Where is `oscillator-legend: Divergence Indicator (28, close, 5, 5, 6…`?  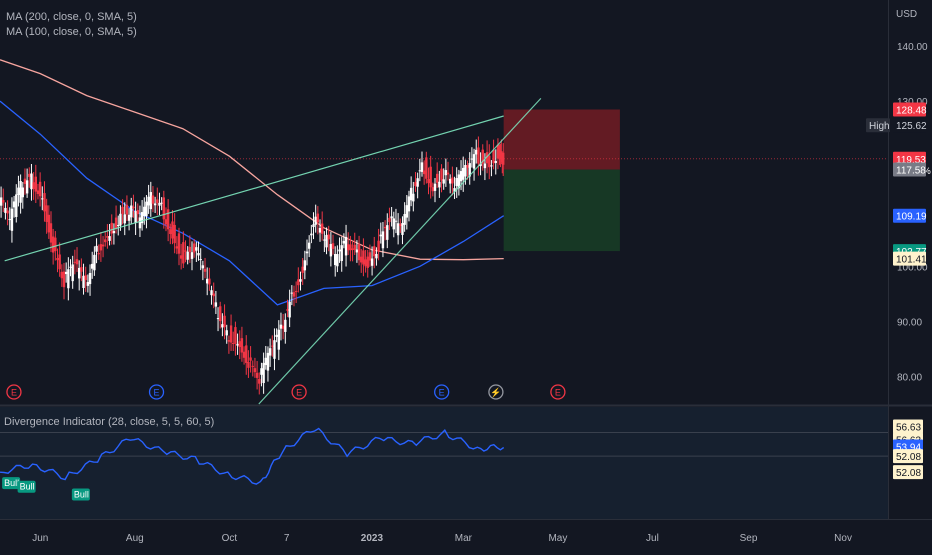 oscillator-legend: Divergence Indicator (28, close, 5, 5, 6… is located at coordinates (109, 422).